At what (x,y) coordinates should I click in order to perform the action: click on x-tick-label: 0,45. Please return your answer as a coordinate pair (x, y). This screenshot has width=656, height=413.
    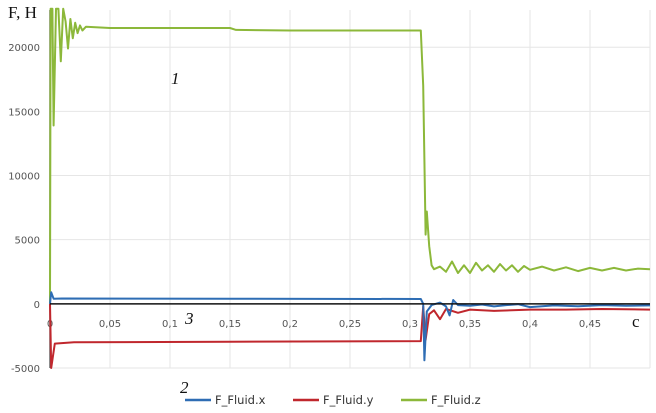
    Looking at the image, I should click on (590, 324).